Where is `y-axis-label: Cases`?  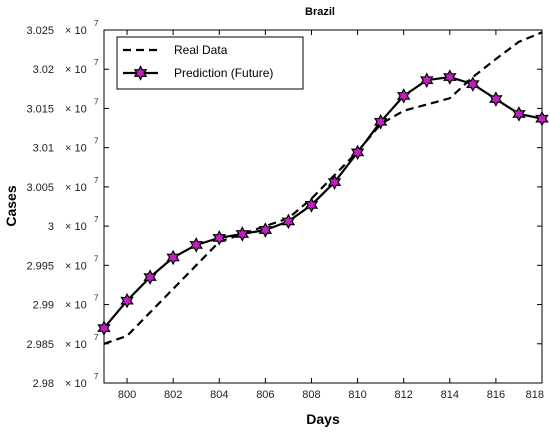
y-axis-label: Cases is located at coordinates (11, 205).